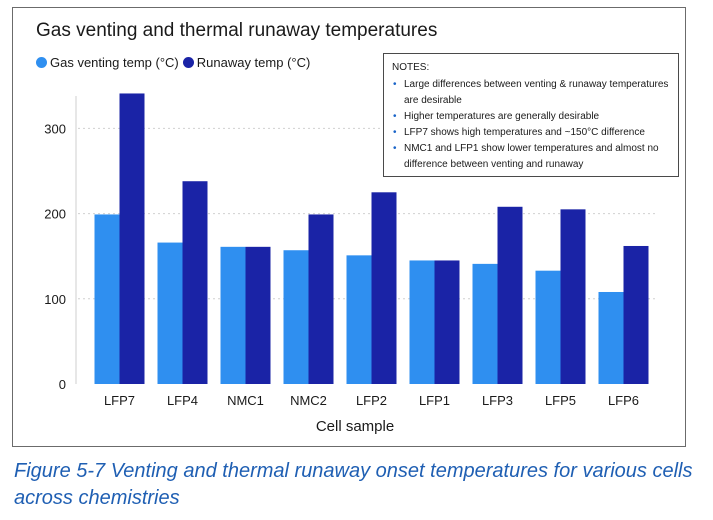  I want to click on x-tick-label: LFP2, so click(371, 400).